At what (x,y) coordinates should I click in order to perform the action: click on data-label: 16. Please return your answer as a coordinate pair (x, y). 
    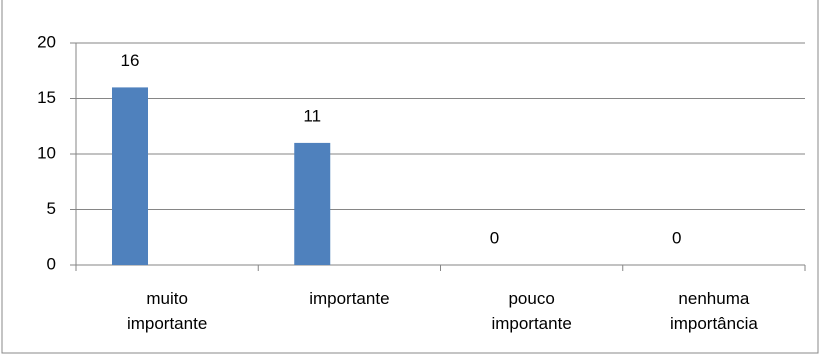
    Looking at the image, I should click on (130, 60).